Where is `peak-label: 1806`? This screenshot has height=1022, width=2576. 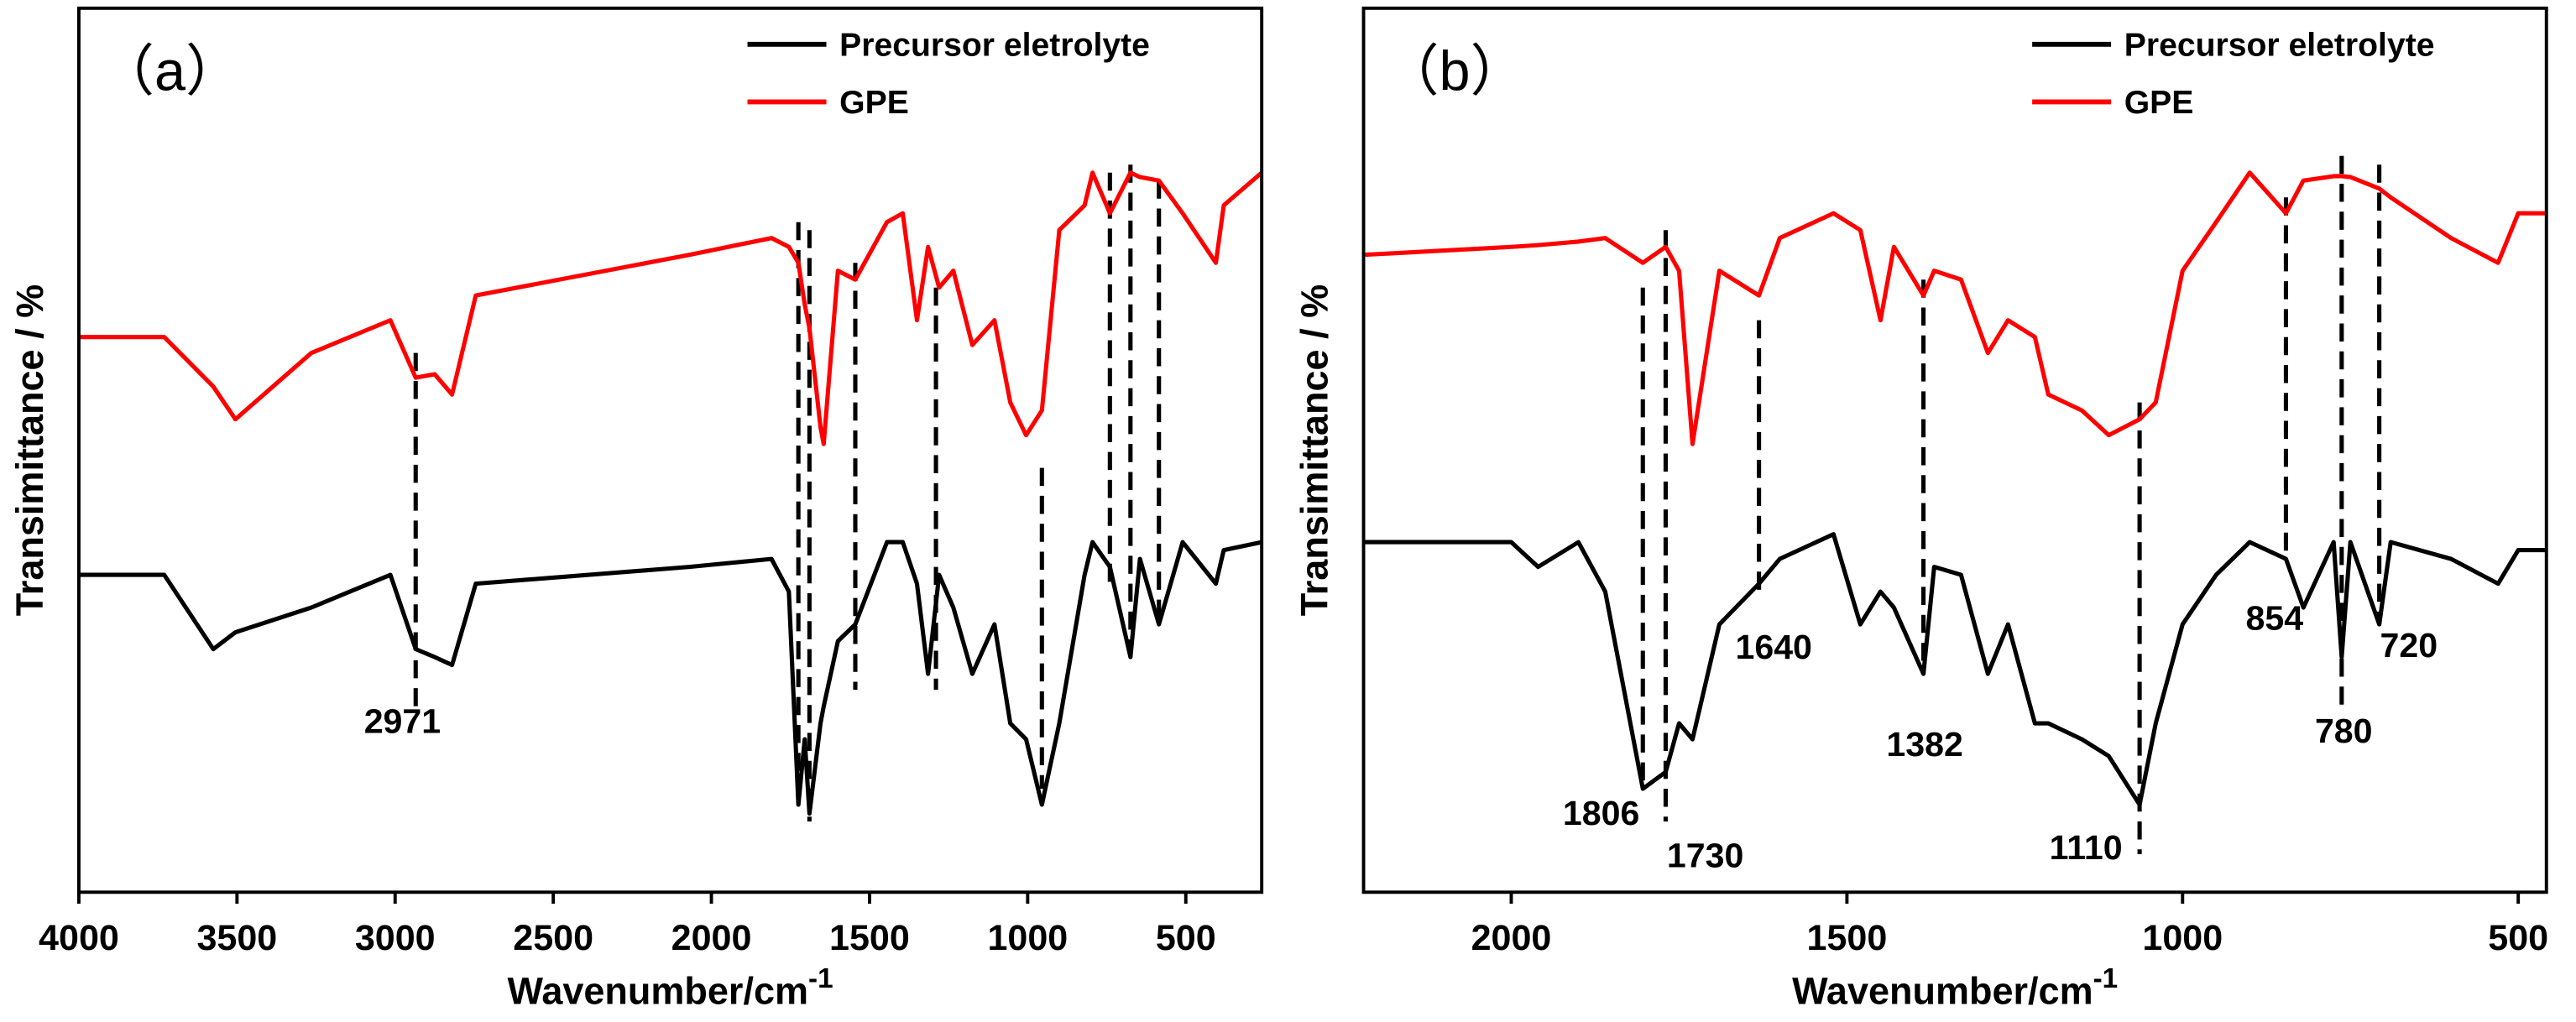
peak-label: 1806 is located at coordinates (1601, 813).